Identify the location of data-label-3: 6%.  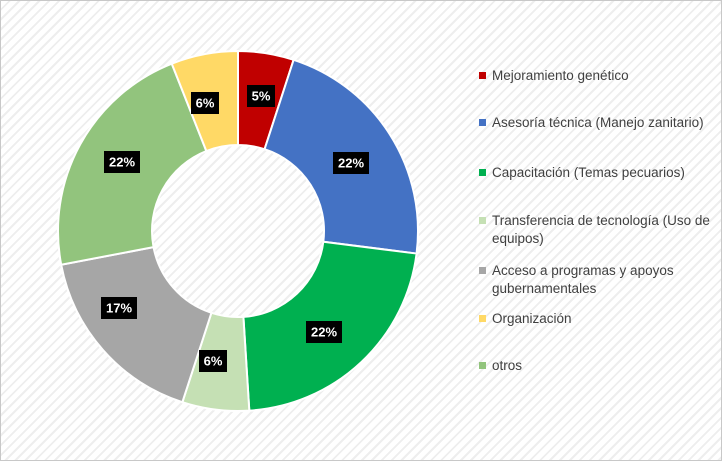
(213, 361).